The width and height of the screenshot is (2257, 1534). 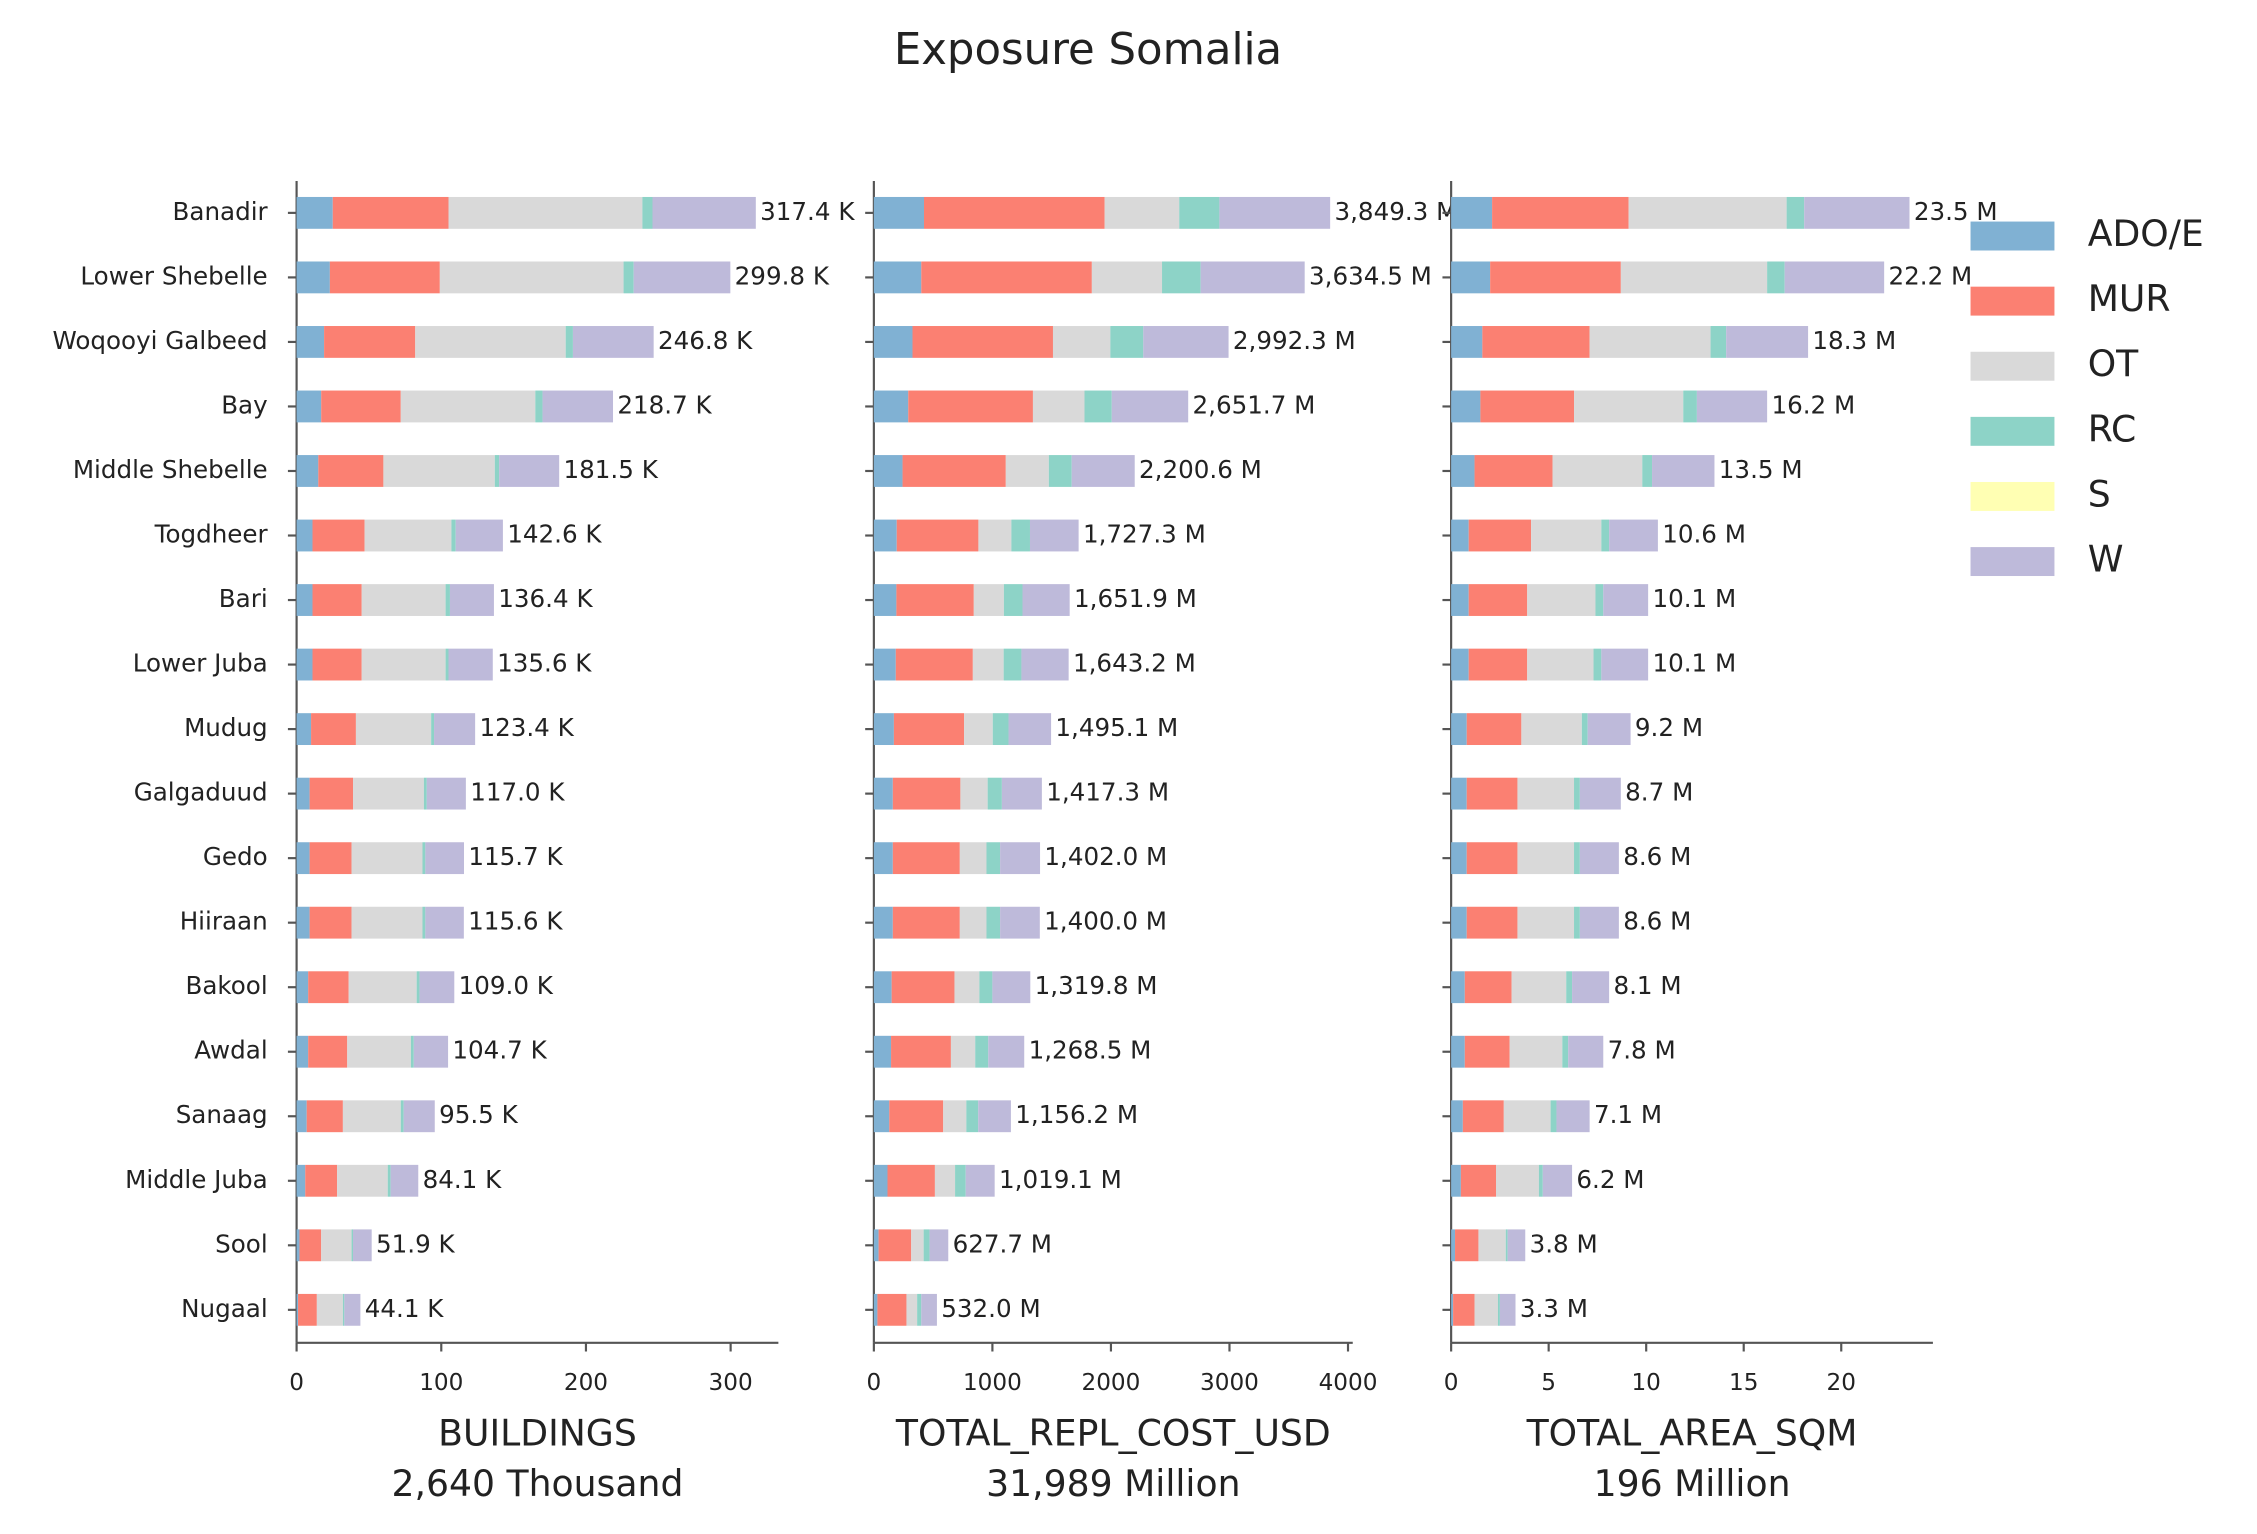 I want to click on x-tick-label: 200, so click(x=586, y=1383).